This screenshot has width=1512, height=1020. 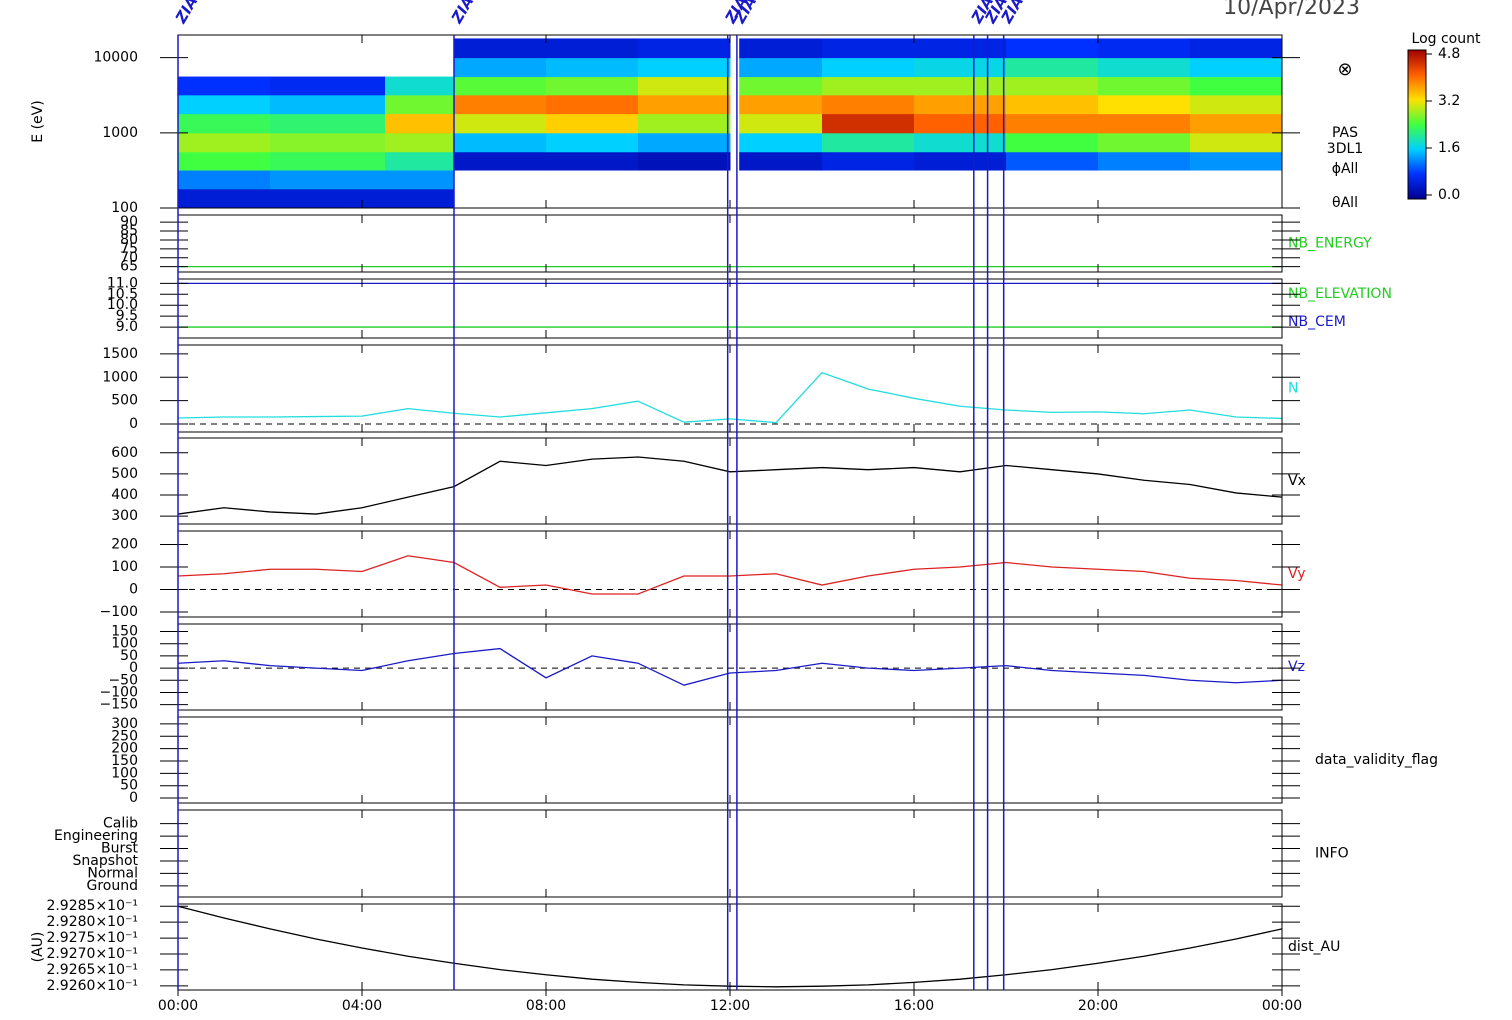 I want to click on y-tick-label: 75, so click(x=129, y=249).